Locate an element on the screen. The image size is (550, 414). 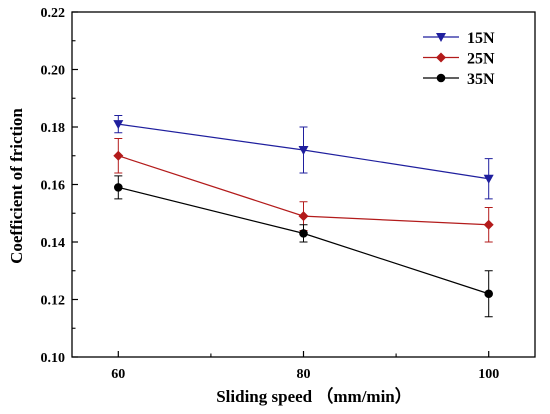
legend: 15N 25N 35N is located at coordinates (459, 59).